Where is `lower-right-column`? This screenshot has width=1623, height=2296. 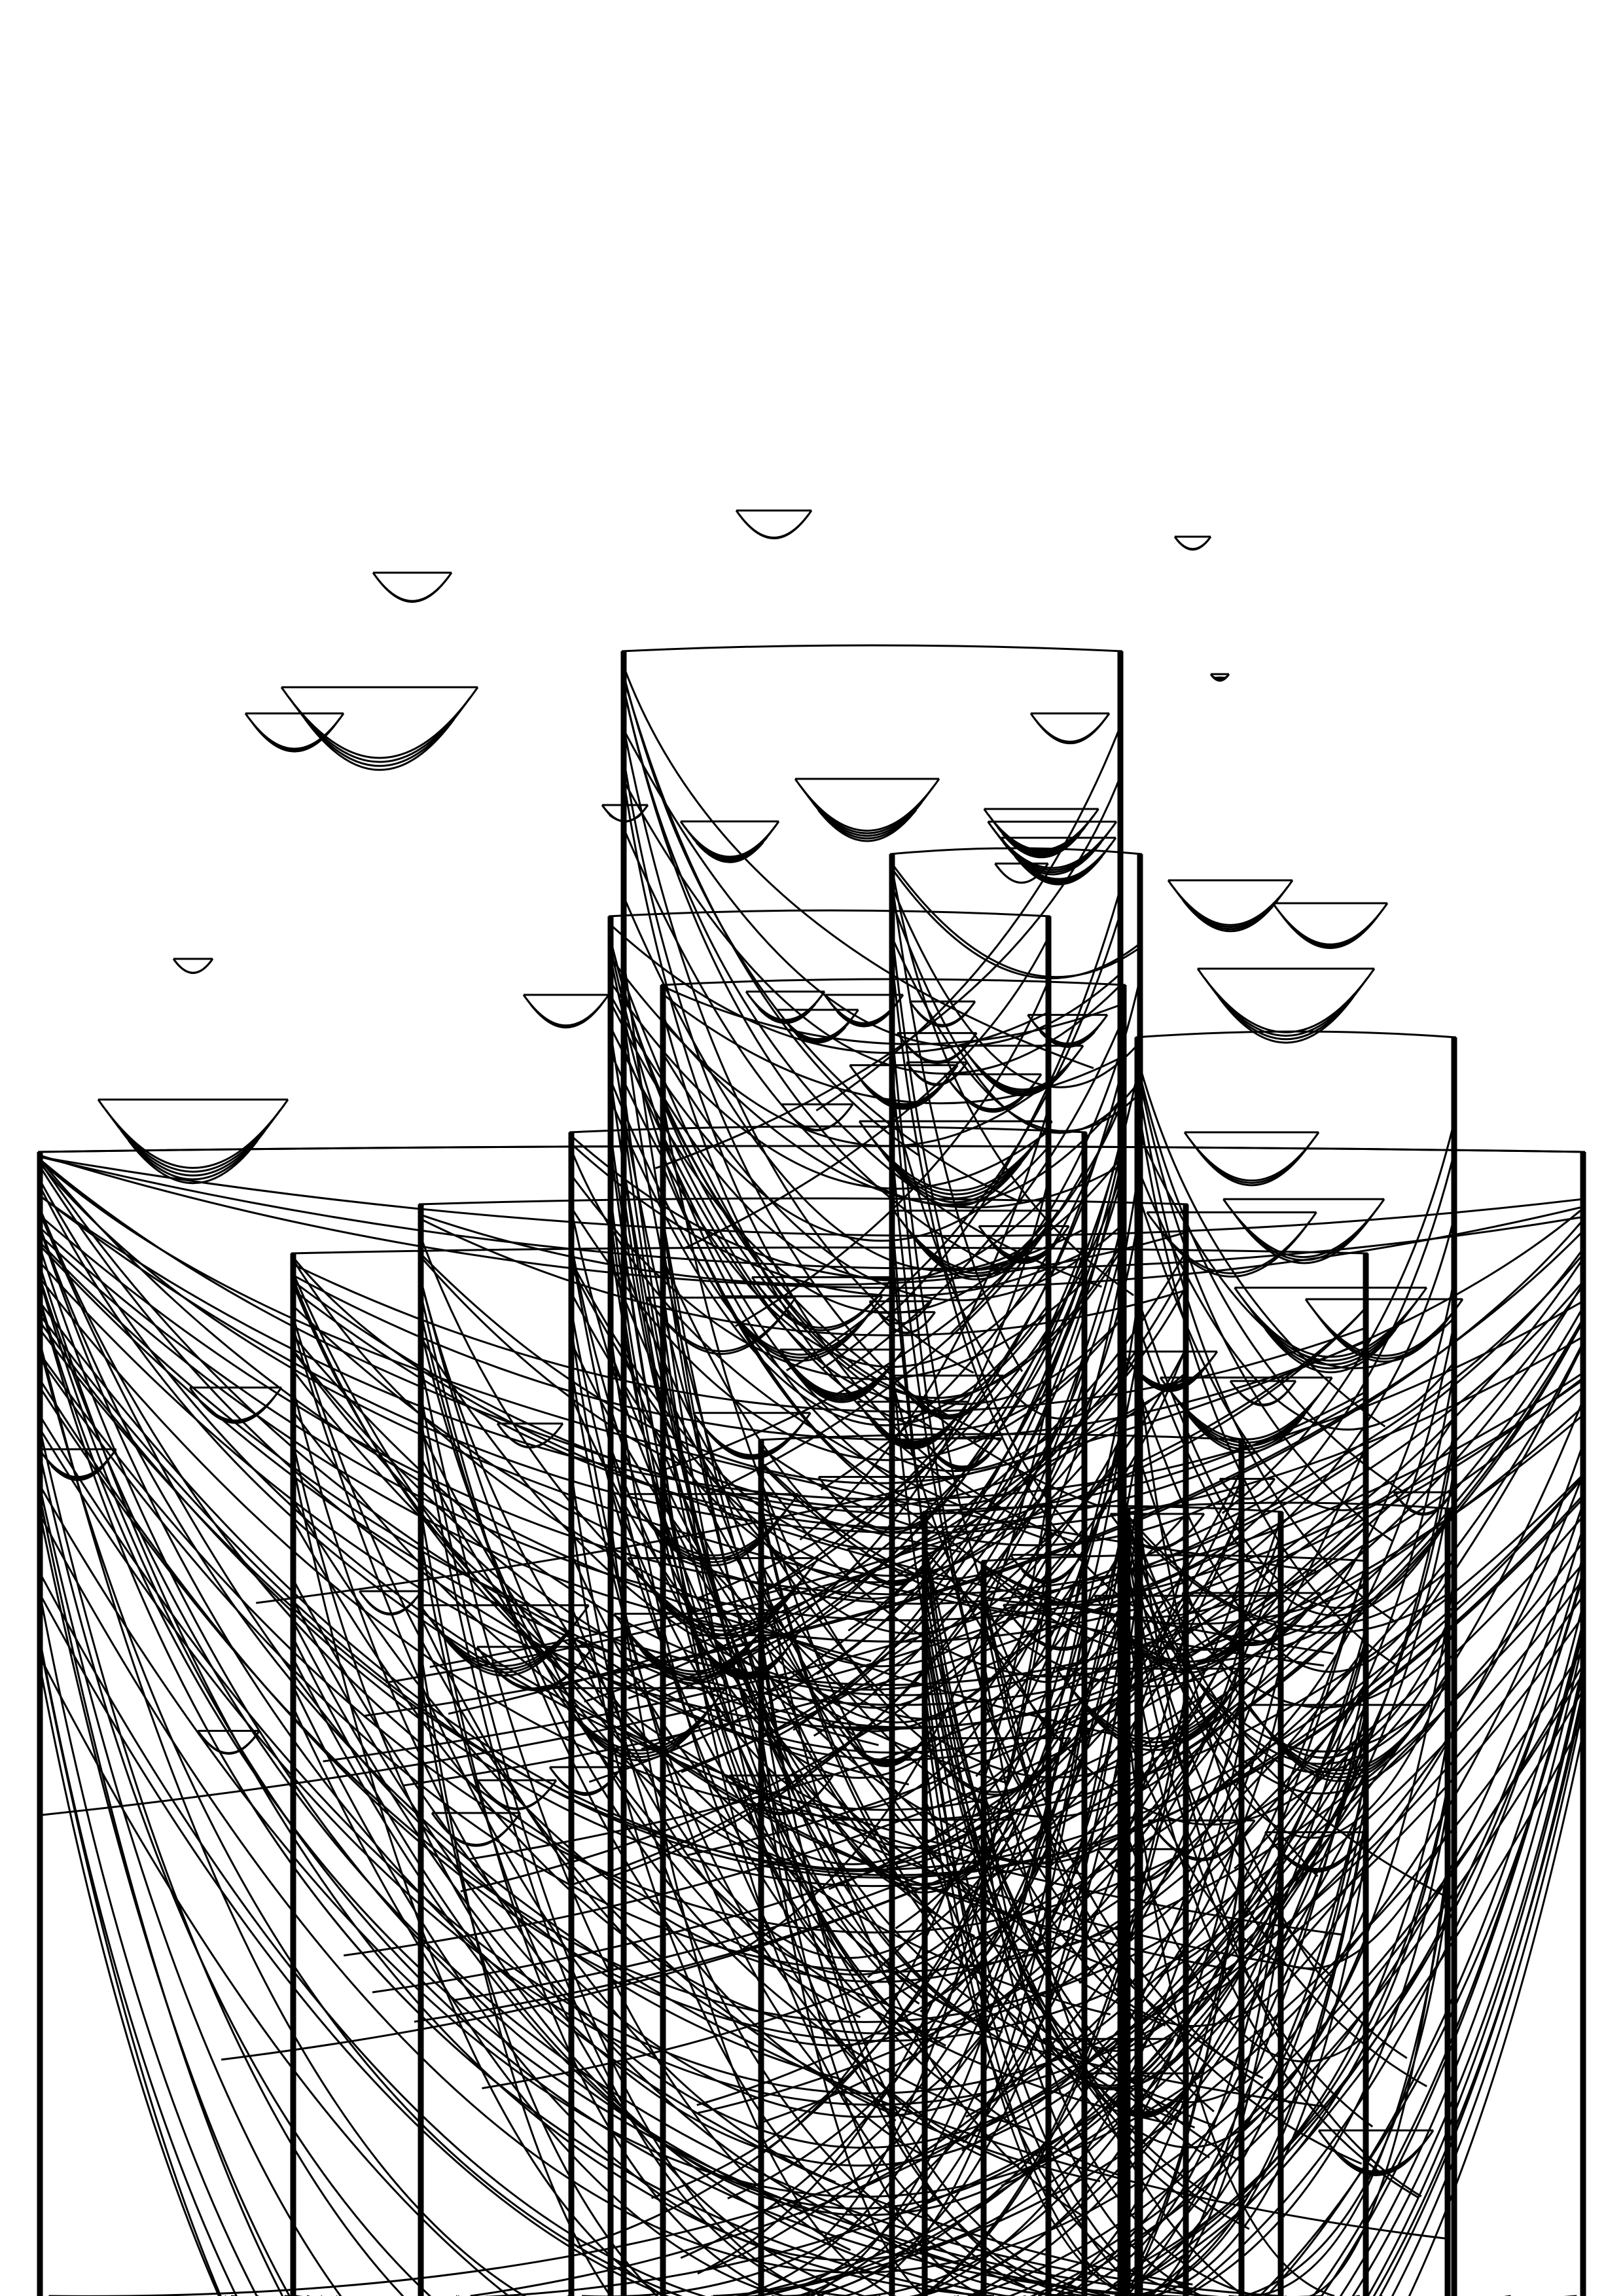 lower-right-column is located at coordinates (1102, 1900).